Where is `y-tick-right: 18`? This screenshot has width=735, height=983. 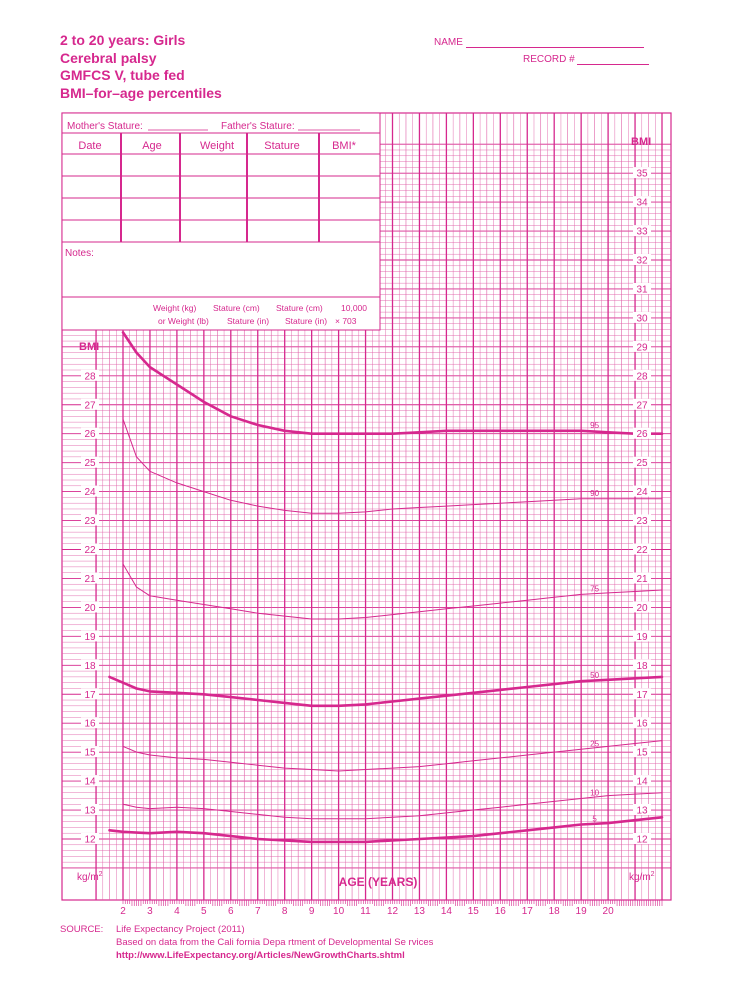
y-tick-right: 18 is located at coordinates (642, 666).